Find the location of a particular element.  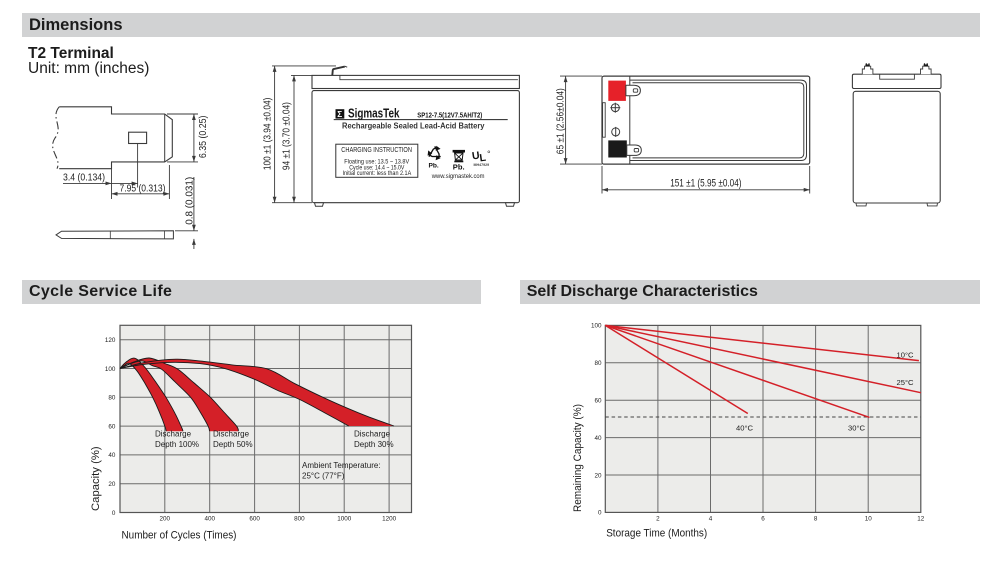

svg-text: 10 is located at coordinates (869, 519).